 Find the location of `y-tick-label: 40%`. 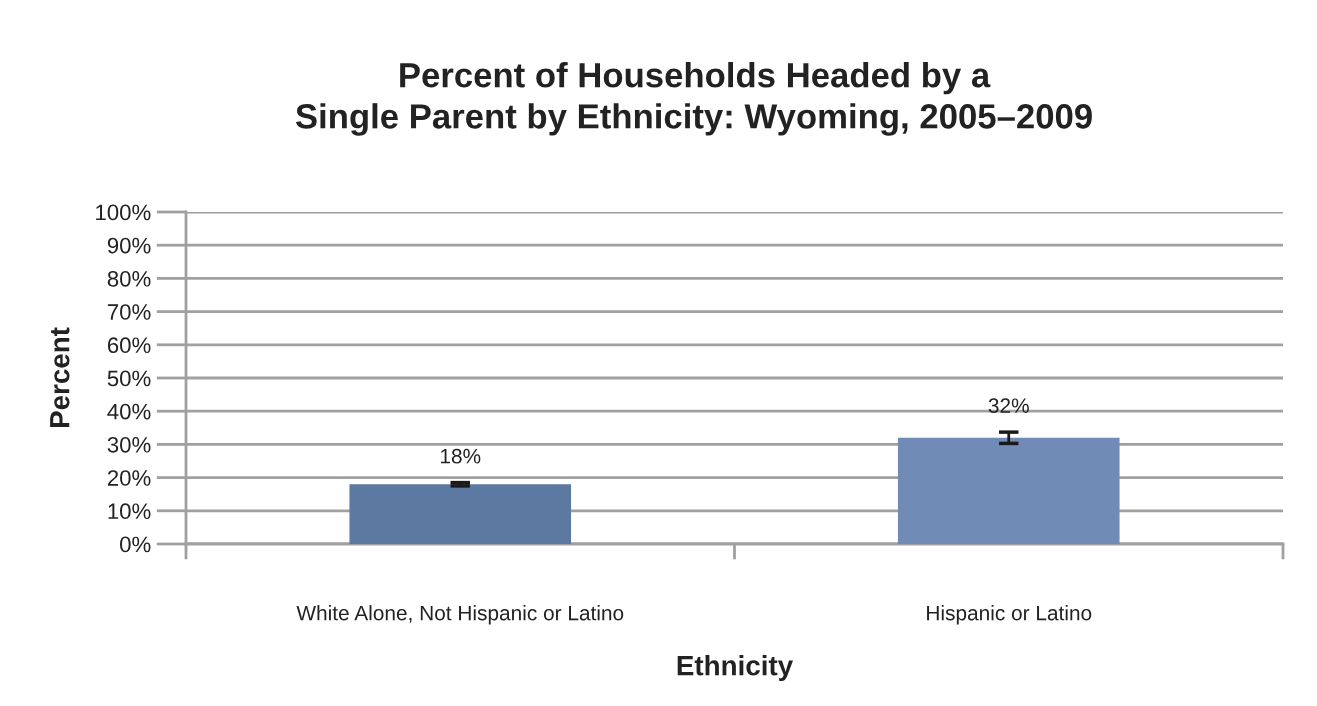

y-tick-label: 40% is located at coordinates (129, 411).